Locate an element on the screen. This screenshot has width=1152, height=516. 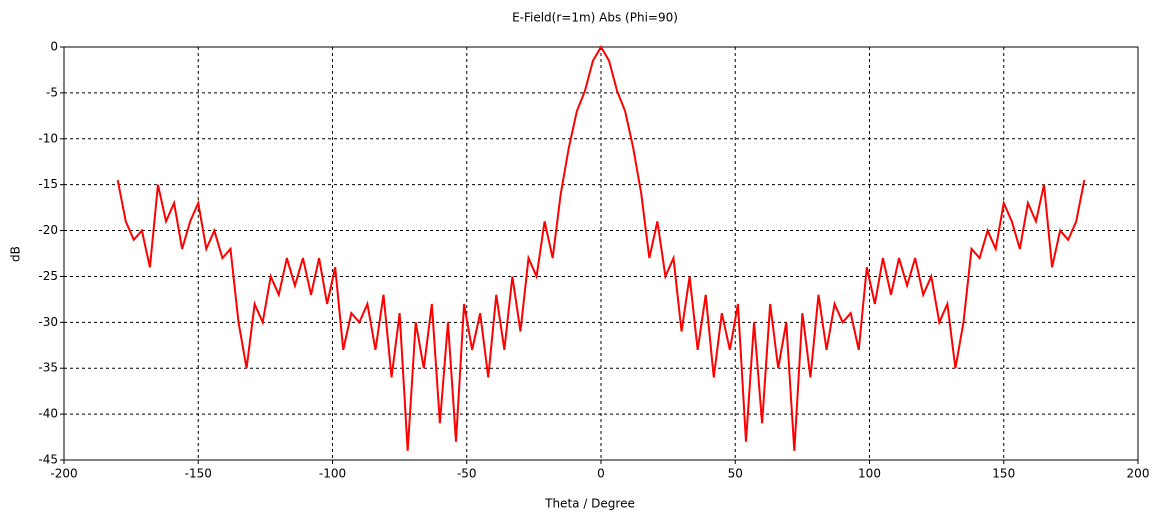
y-tick-label: -40 is located at coordinates (48, 414).